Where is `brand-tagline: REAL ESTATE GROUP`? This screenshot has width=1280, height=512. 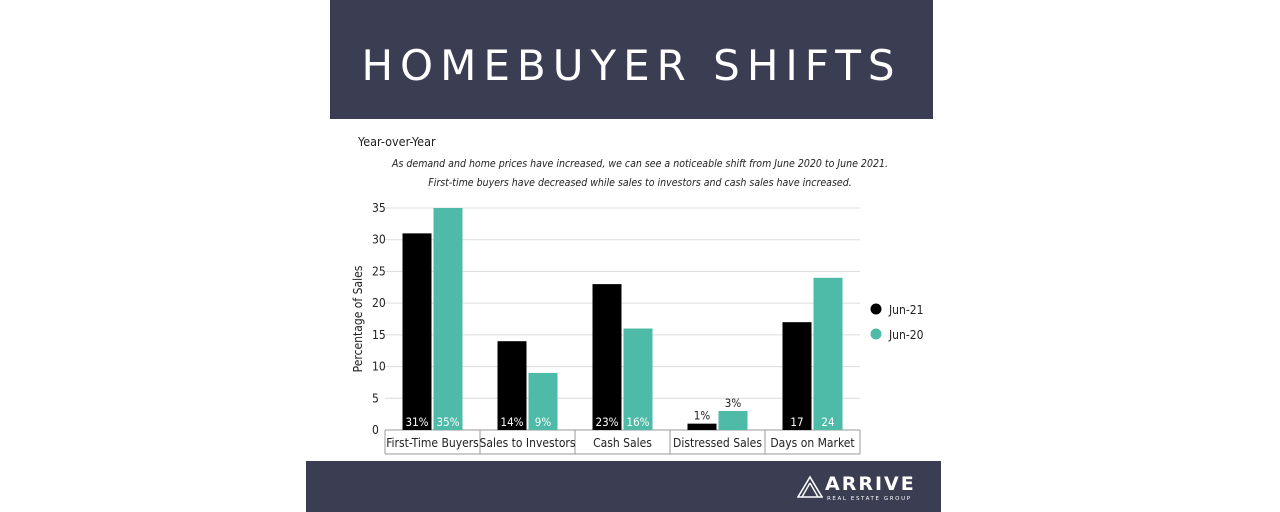
brand-tagline: REAL ESTATE GROUP is located at coordinates (869, 499).